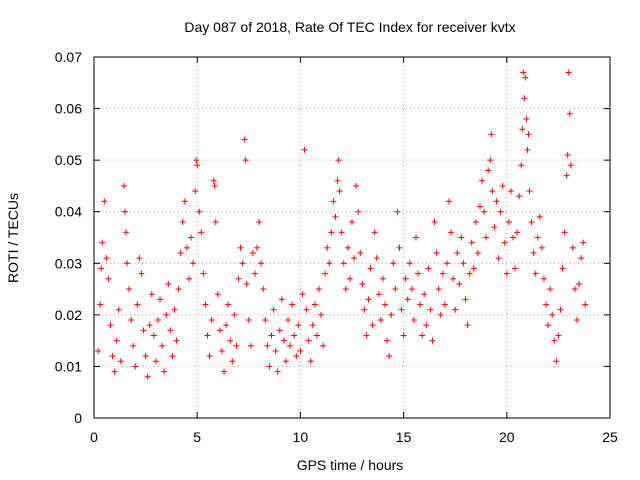 Image resolution: width=640 pixels, height=480 pixels. I want to click on y-tick-label: 0.05, so click(68, 160).